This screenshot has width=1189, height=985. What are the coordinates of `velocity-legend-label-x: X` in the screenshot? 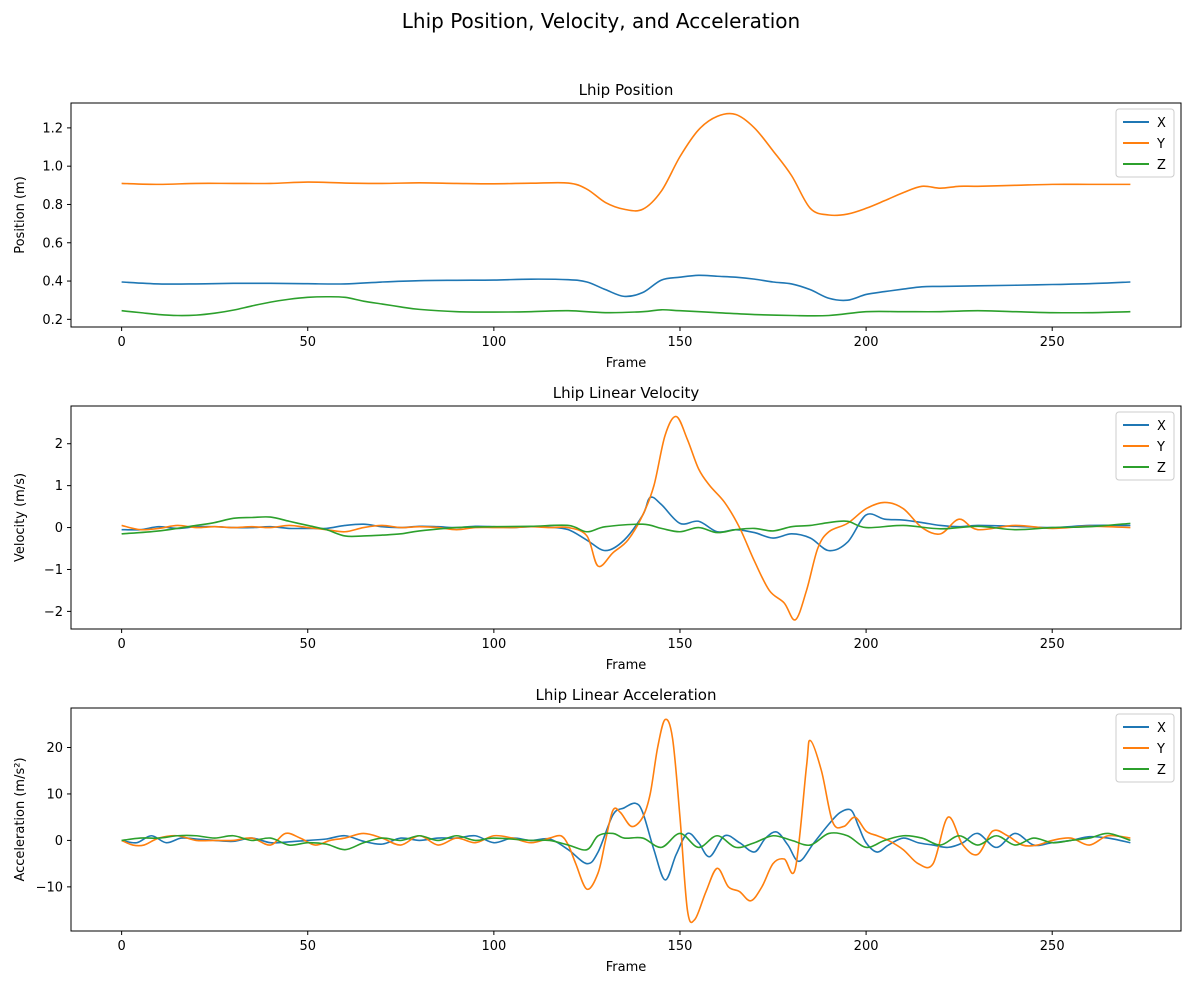 It's located at (1161, 426).